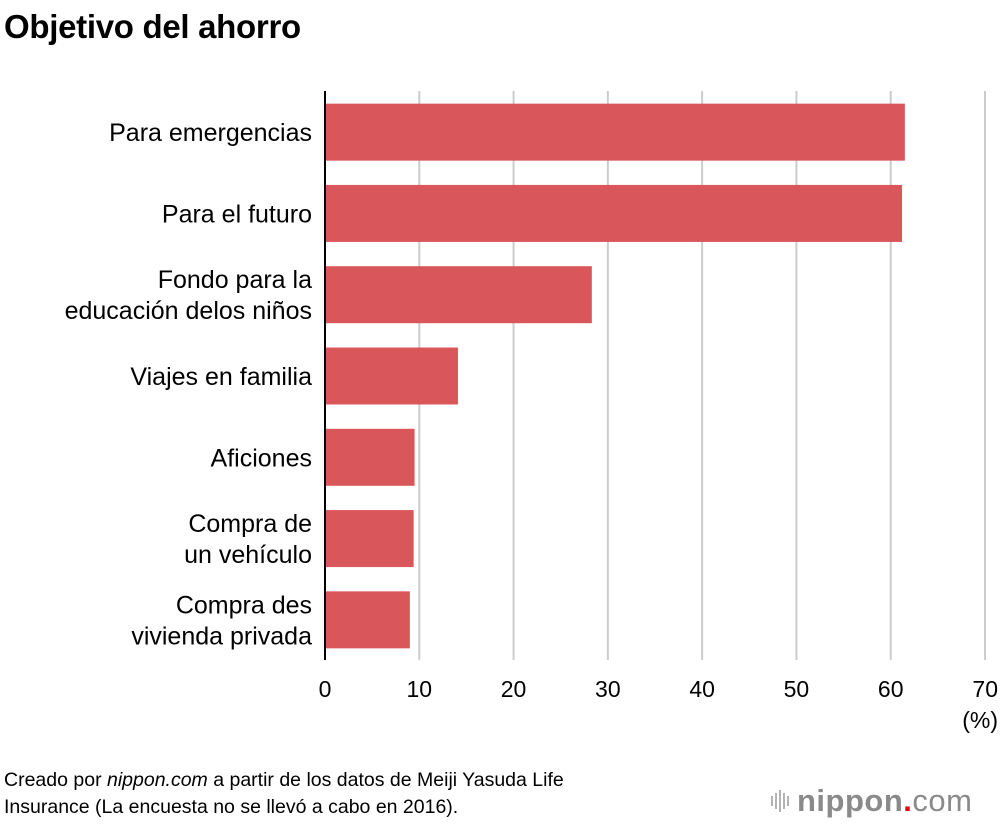 The width and height of the screenshot is (1000, 824). I want to click on logo-name: nippon, so click(850, 800).